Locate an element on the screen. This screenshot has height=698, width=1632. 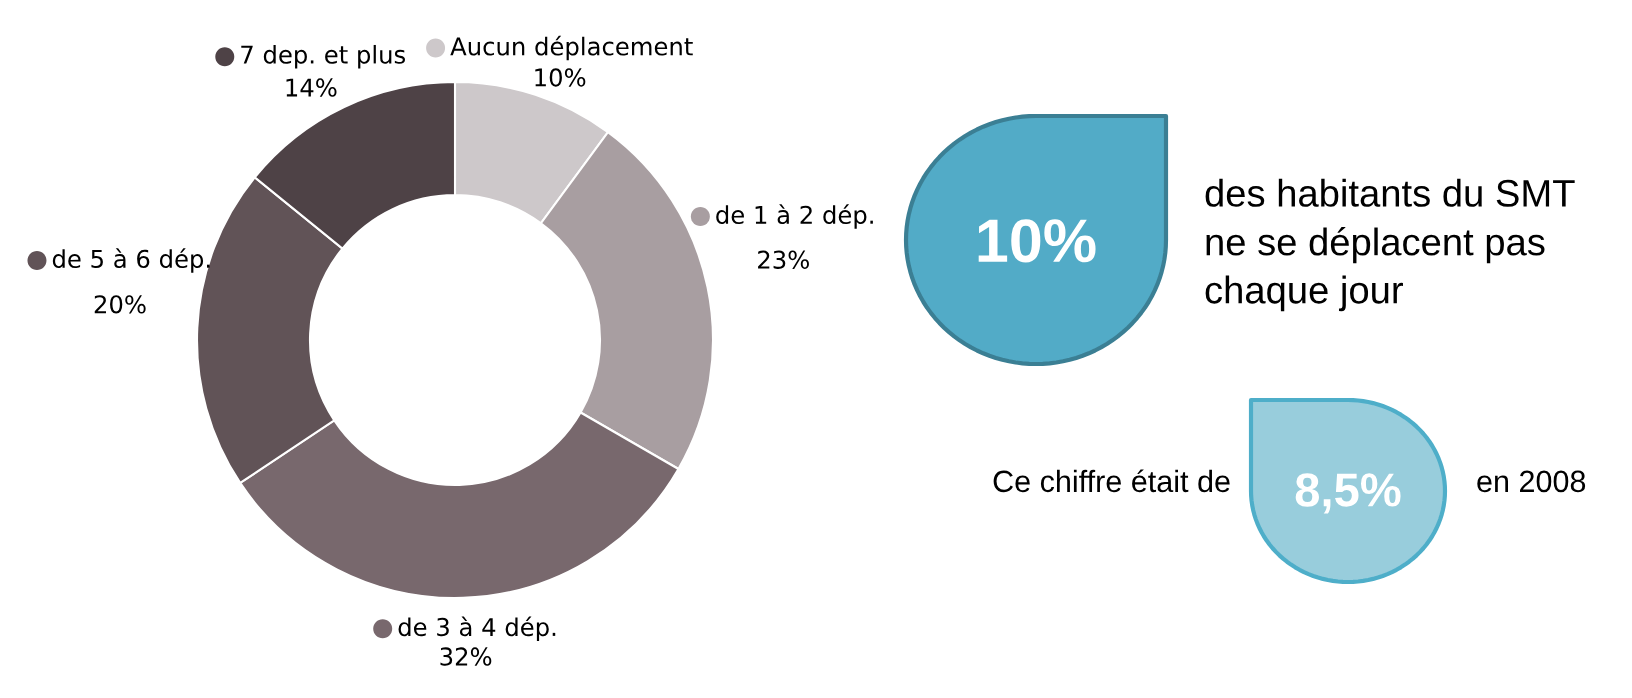
data-label: 23% is located at coordinates (783, 259).